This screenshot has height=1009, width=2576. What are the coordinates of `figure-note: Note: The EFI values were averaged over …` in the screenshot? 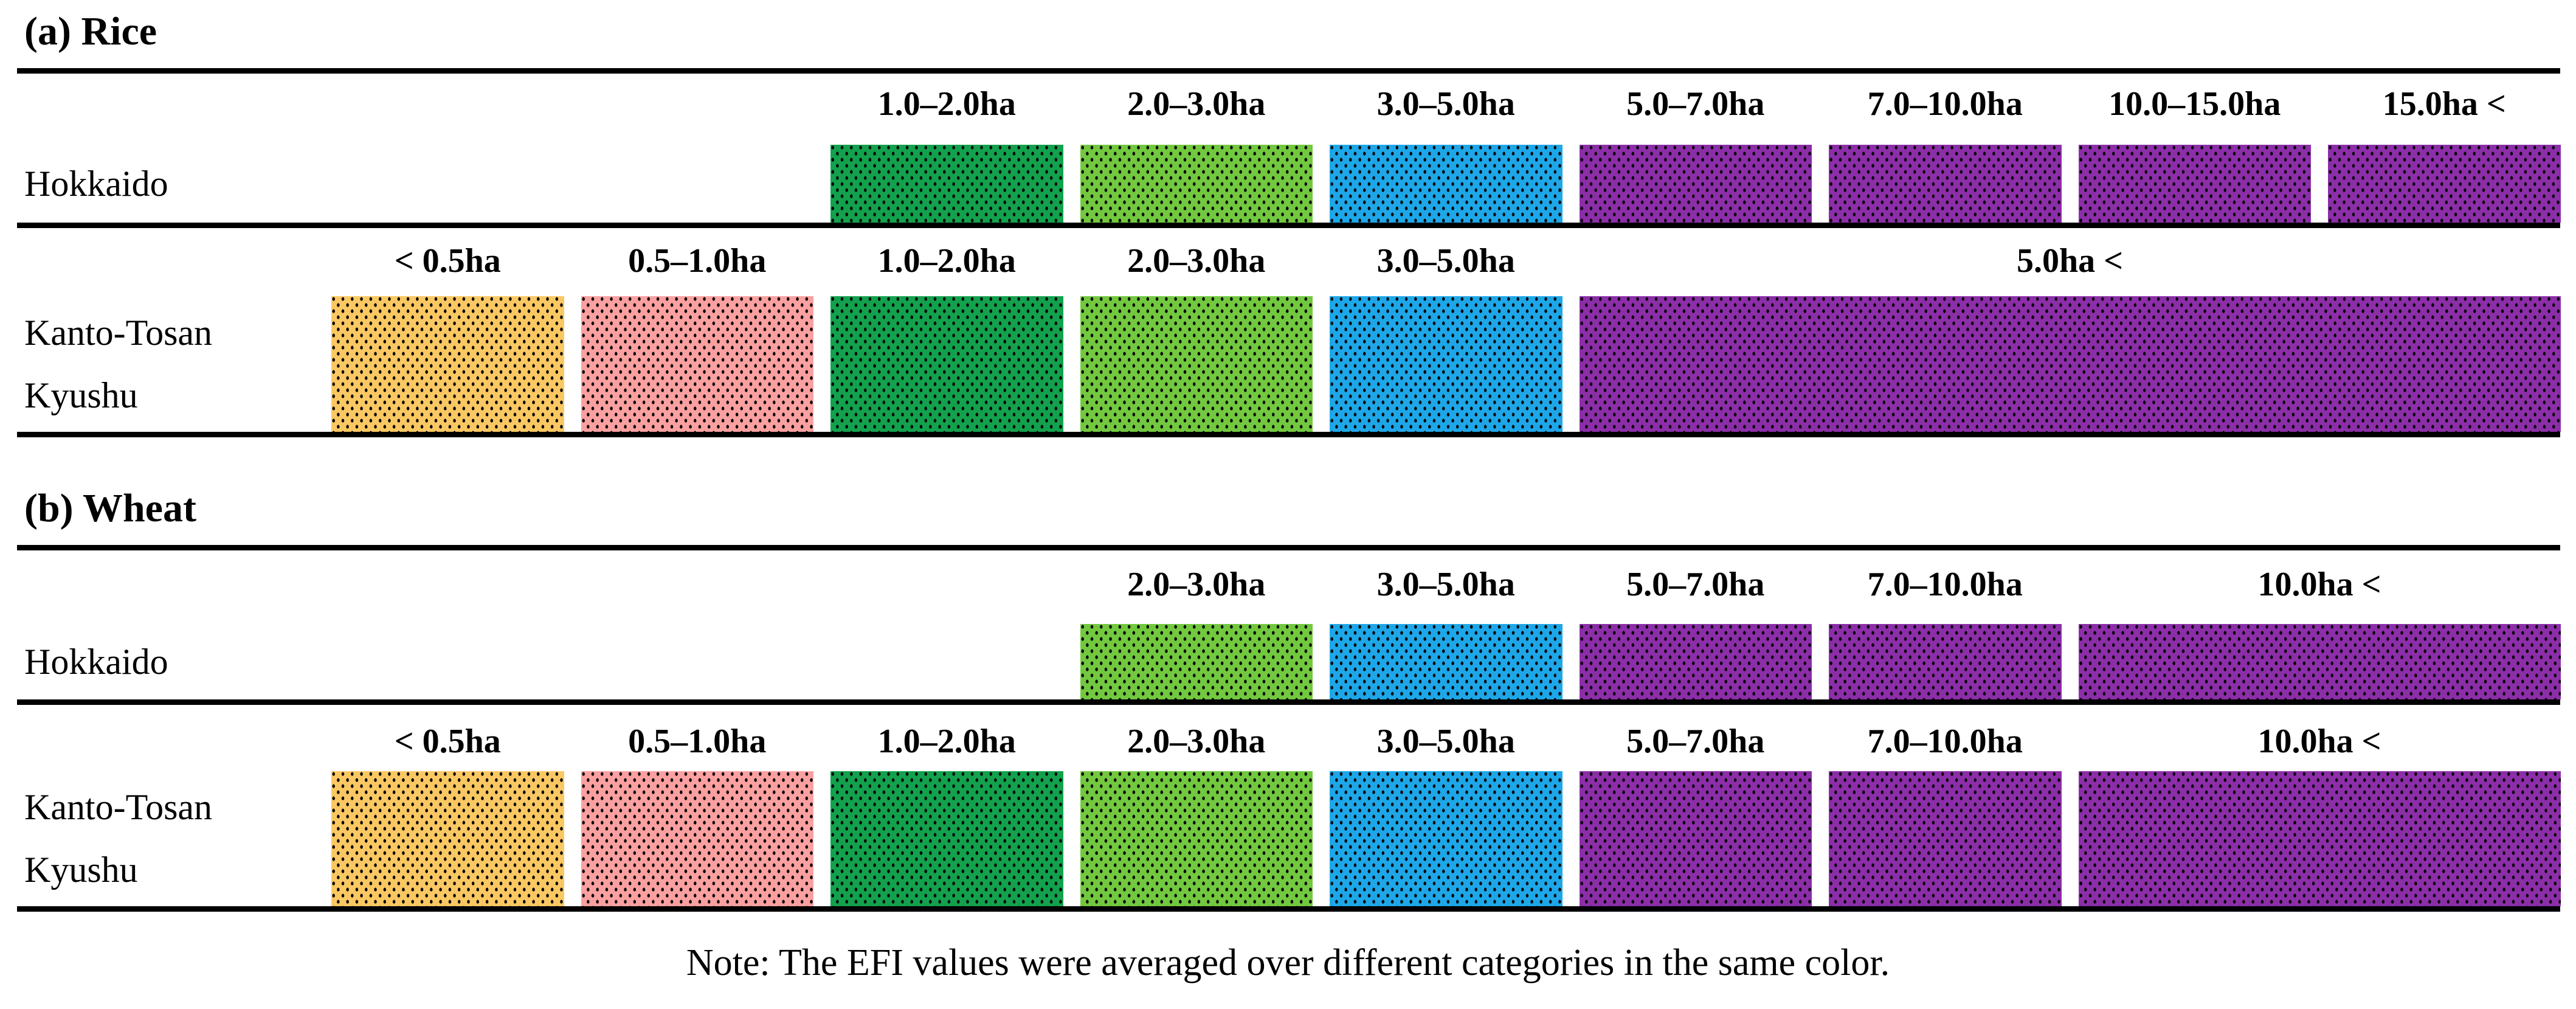 It's located at (1288, 962).